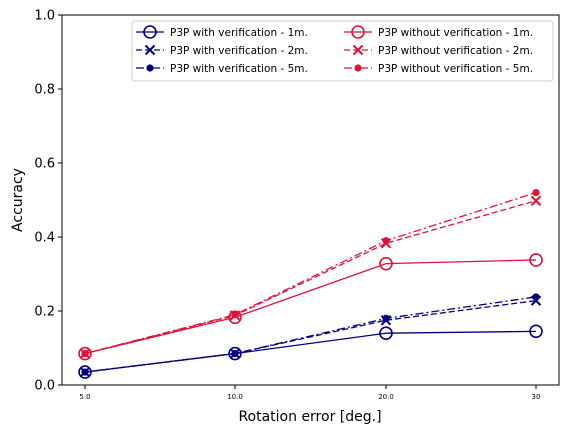 Image resolution: width=568 pixels, height=434 pixels. Describe the element at coordinates (455, 33) in the screenshot. I see `legend-label: P3P without verification - 1m.` at that location.